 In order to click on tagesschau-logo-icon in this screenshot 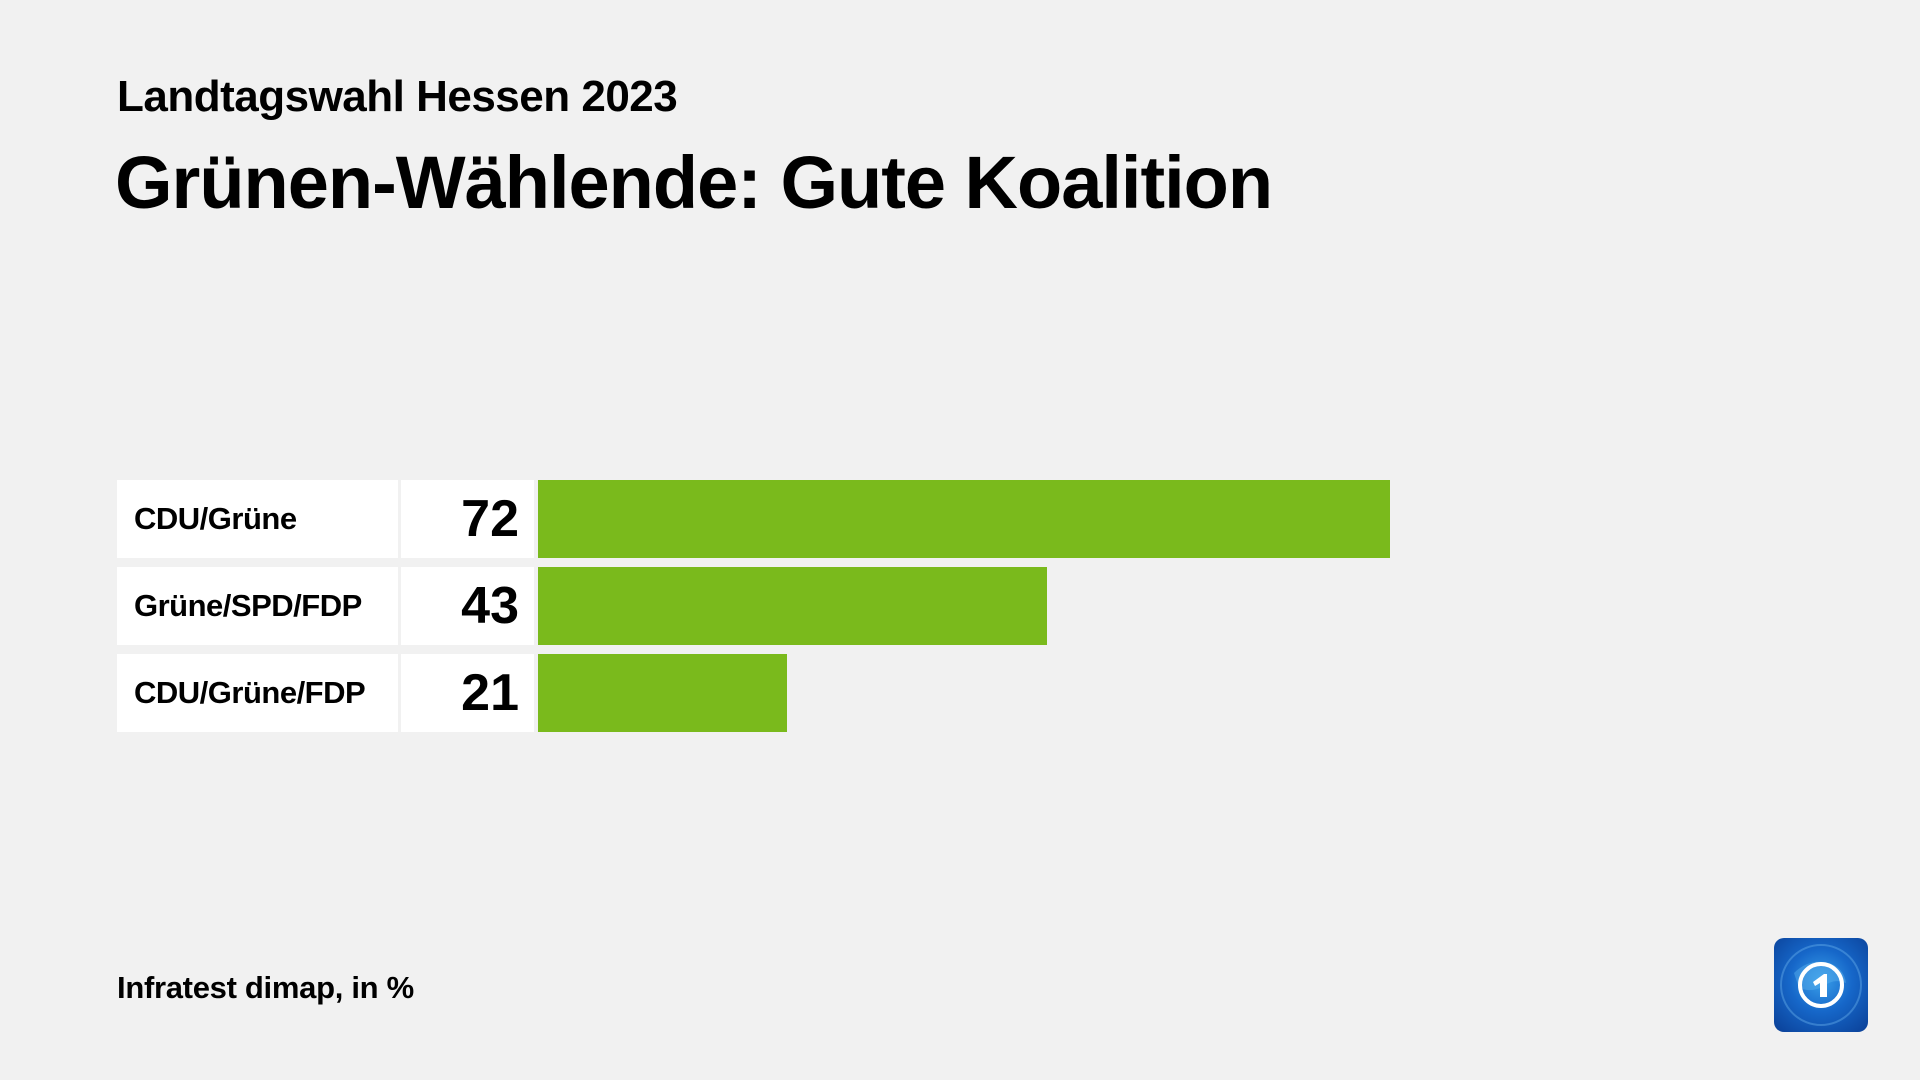, I will do `click(1821, 985)`.